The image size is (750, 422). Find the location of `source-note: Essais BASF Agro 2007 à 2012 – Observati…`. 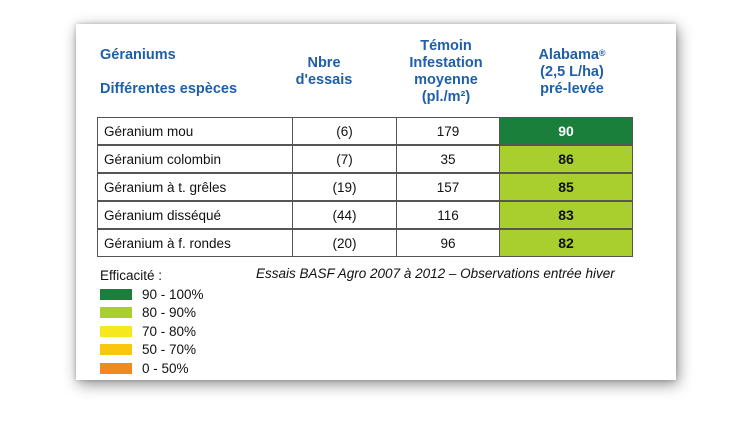

source-note: Essais BASF Agro 2007 à 2012 – Observati… is located at coordinates (435, 273).